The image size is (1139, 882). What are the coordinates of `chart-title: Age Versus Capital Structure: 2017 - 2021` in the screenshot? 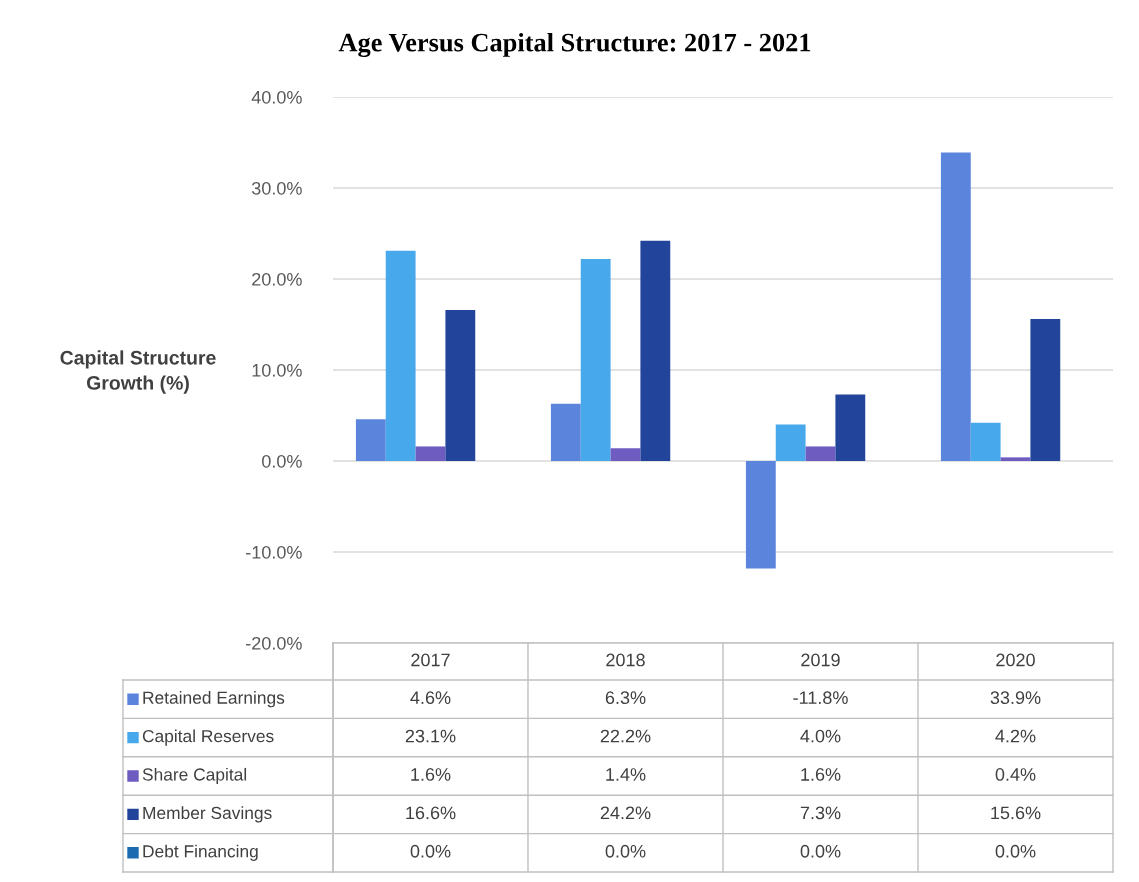 It's located at (574, 45).